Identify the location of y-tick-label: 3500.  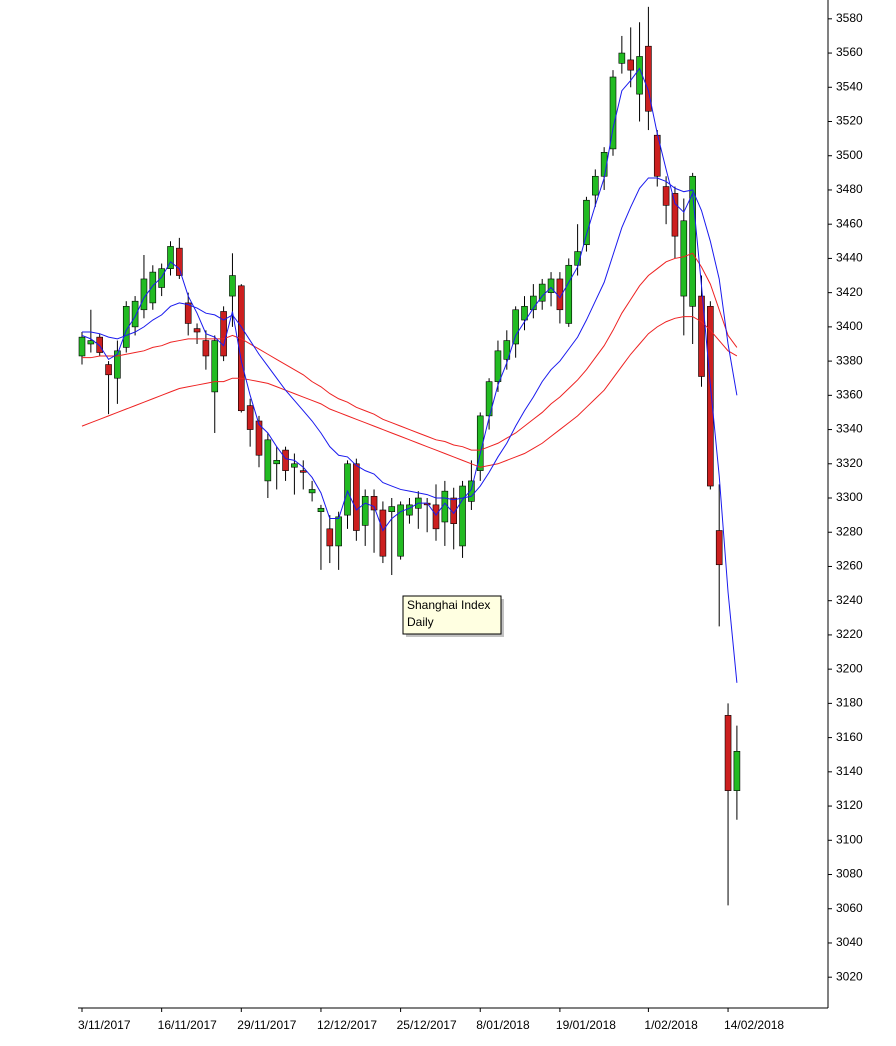
(849, 155).